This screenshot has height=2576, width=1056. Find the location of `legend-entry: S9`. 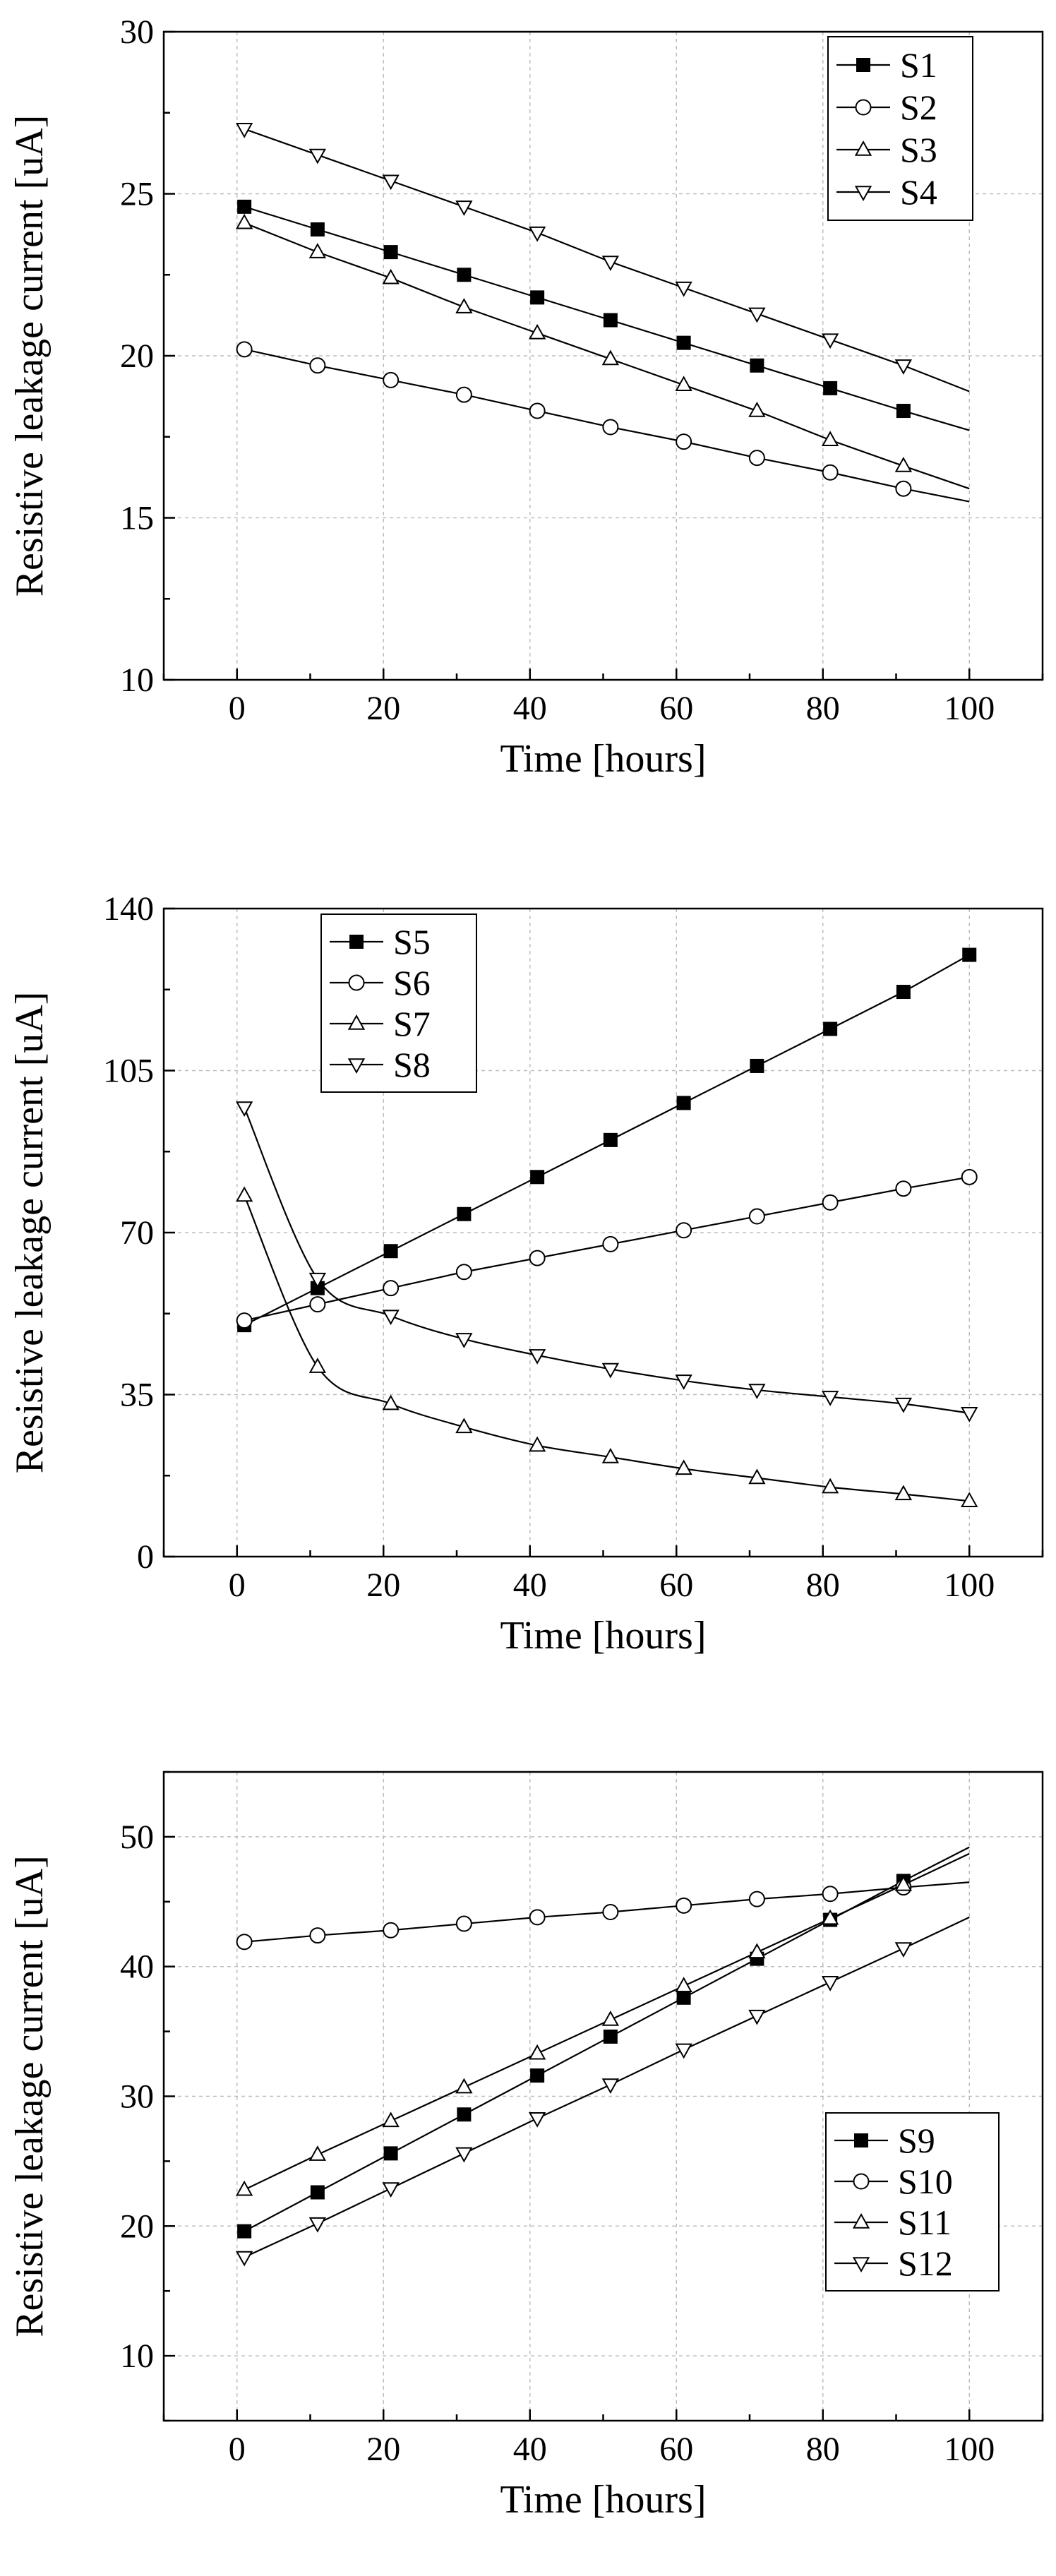

legend-entry: S9 is located at coordinates (885, 2140).